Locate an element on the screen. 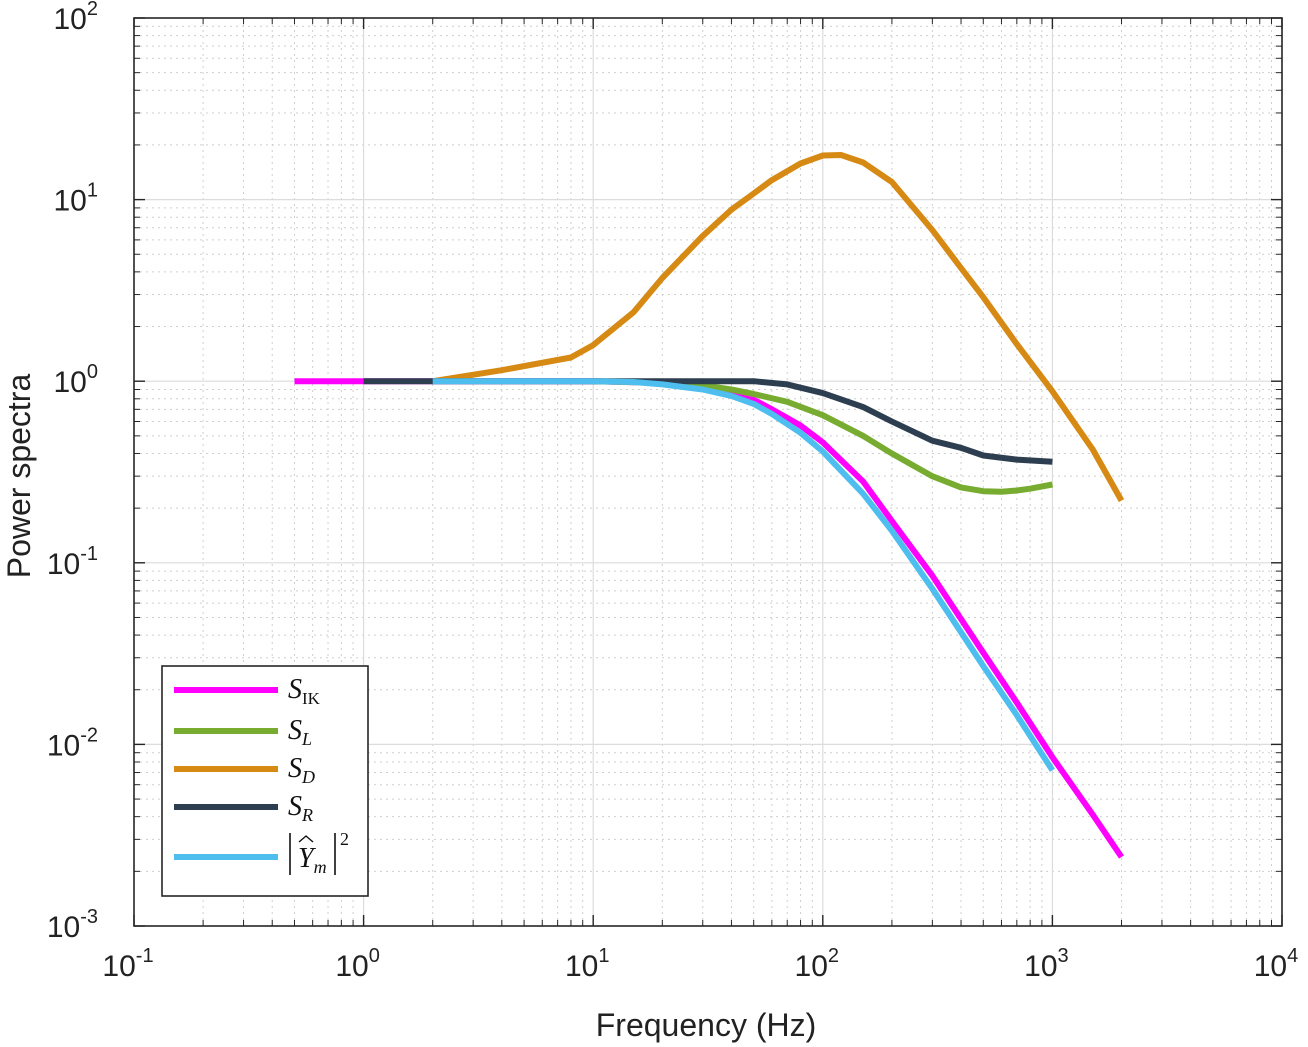 This screenshot has height=1047, width=1308. x-tick-exponent: 0 is located at coordinates (374, 956).